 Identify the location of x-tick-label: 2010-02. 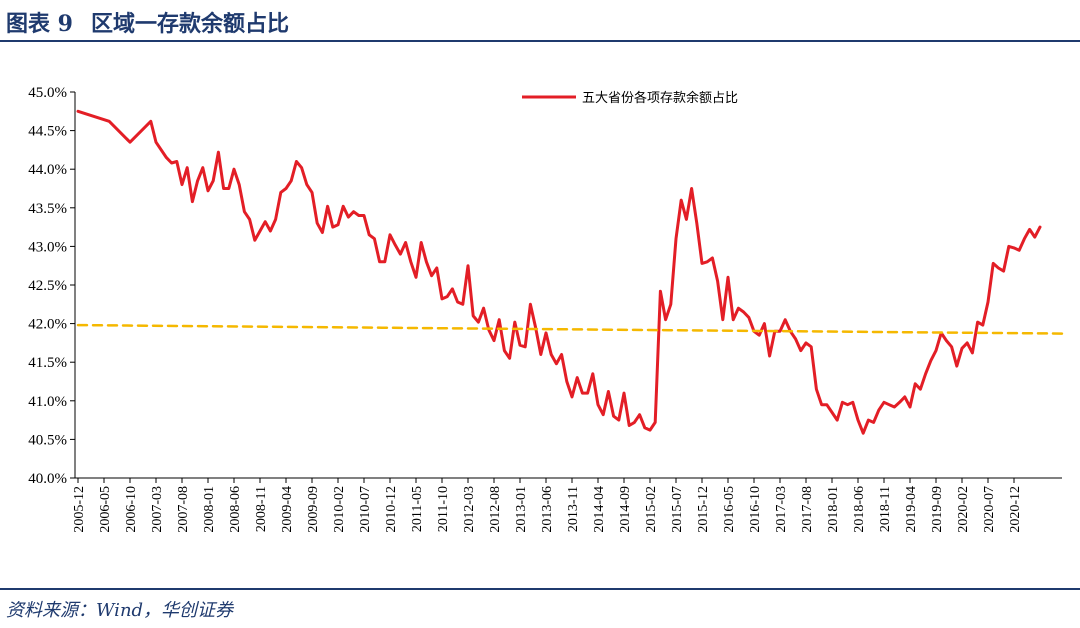
(339, 509).